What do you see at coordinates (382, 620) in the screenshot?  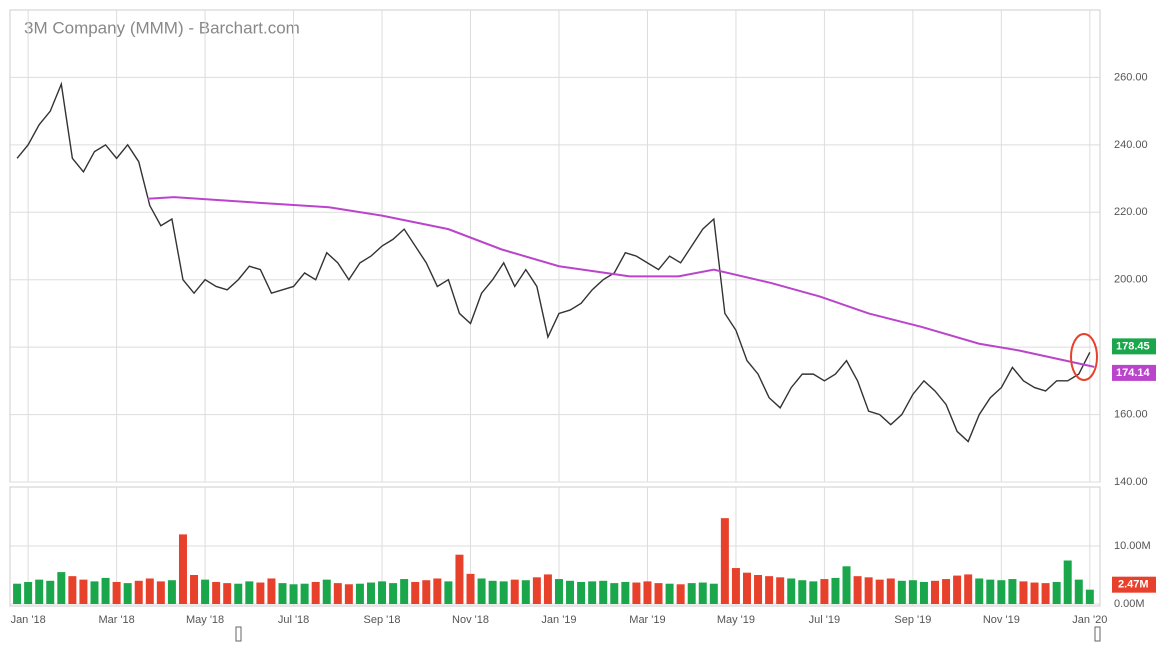 I see `x-tick-label: Sep '18` at bounding box center [382, 620].